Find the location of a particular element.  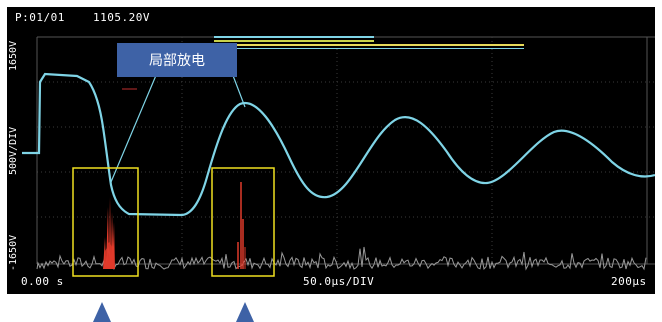

level-readout: 1105.20V is located at coordinates (121, 17).